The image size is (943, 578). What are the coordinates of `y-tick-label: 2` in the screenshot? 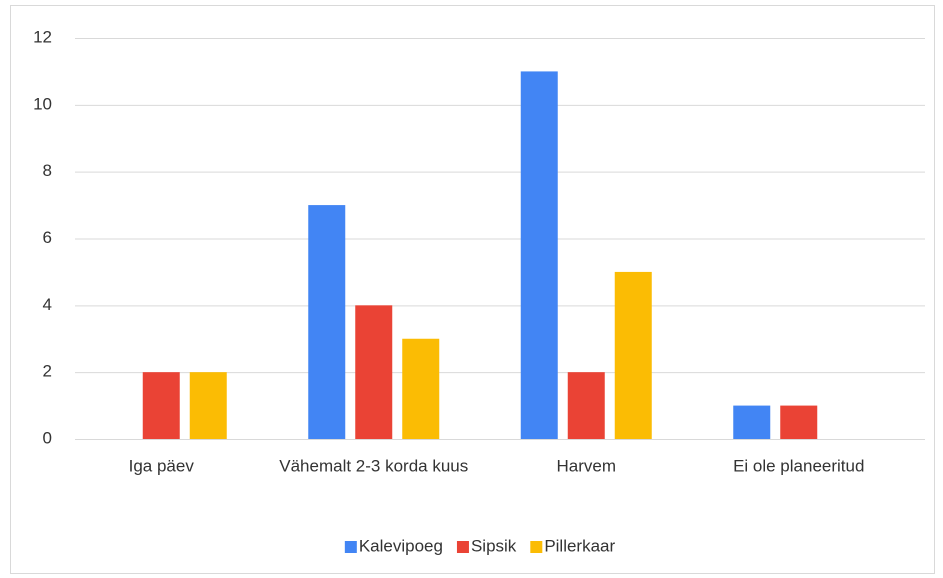 It's located at (47, 371).